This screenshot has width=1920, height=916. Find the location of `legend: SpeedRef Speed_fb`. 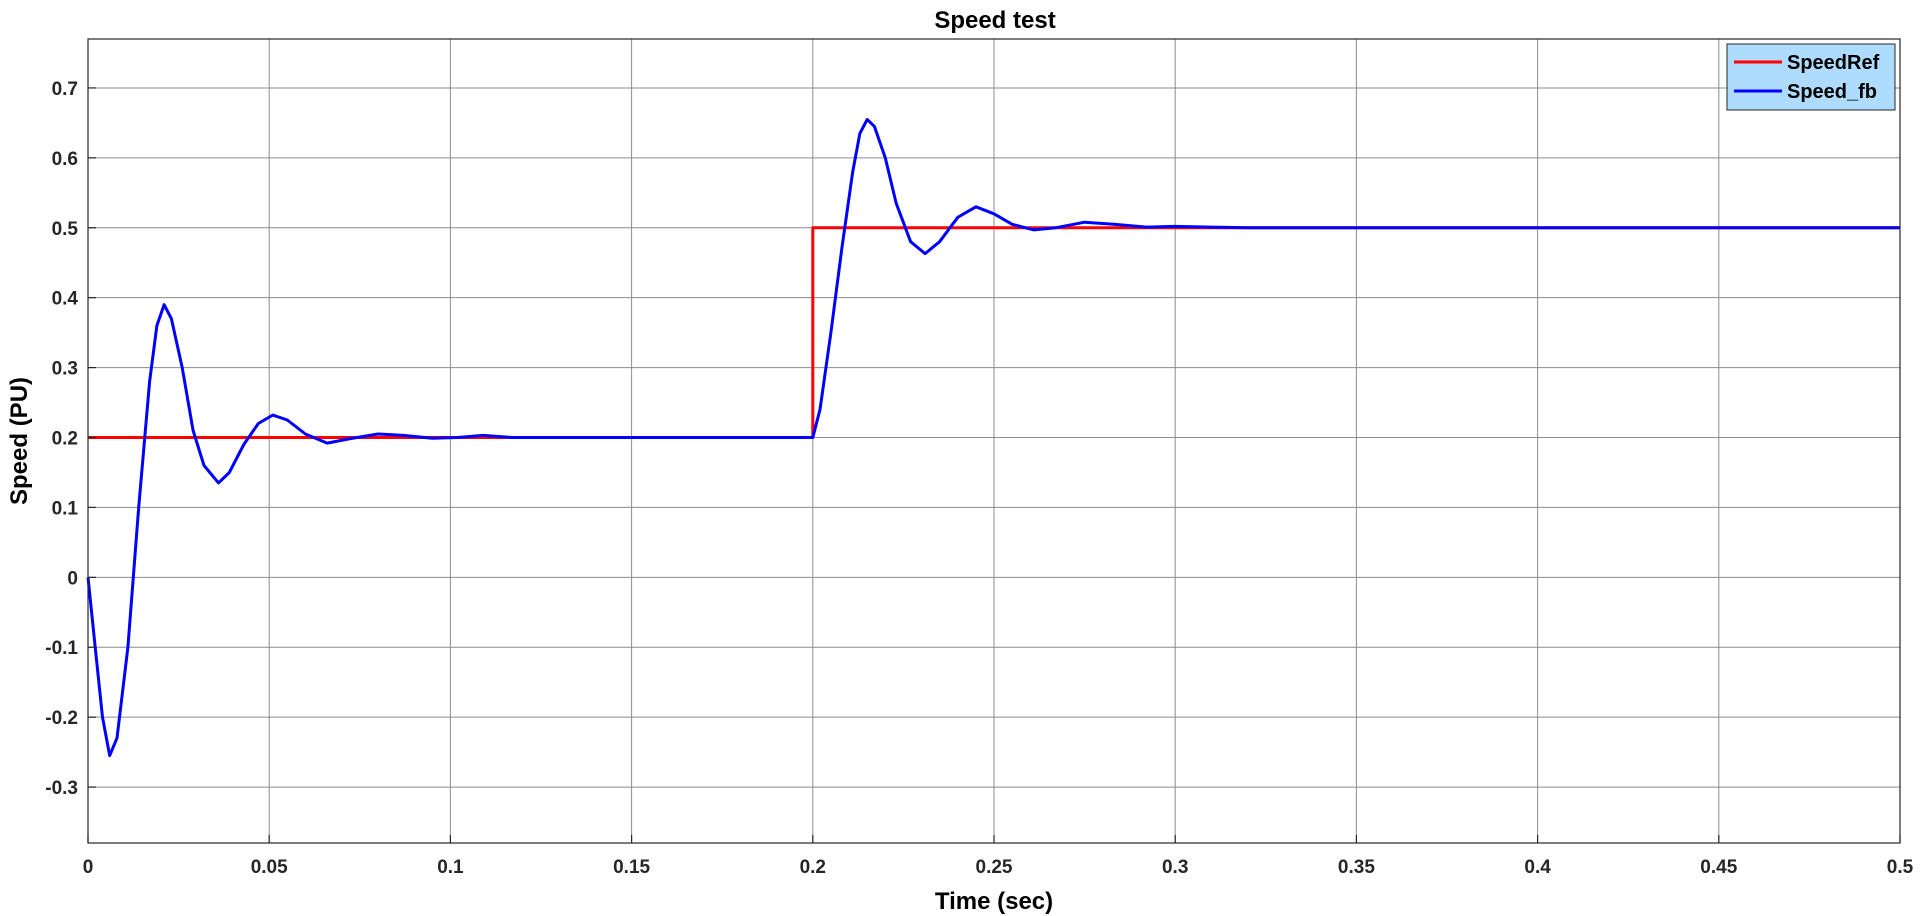

legend: SpeedRef Speed_fb is located at coordinates (1811, 77).